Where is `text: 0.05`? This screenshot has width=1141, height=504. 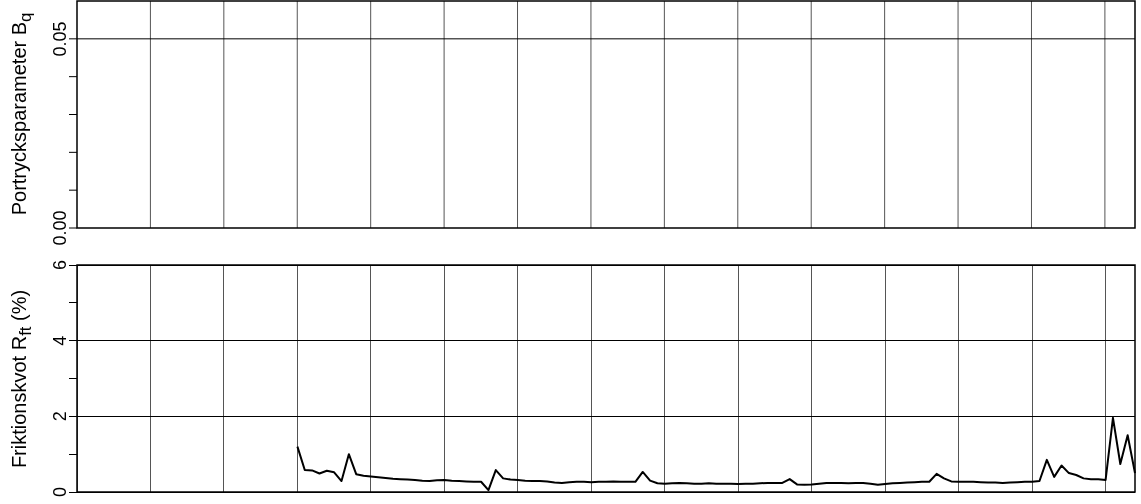
text: 0.05 is located at coordinates (60, 39).